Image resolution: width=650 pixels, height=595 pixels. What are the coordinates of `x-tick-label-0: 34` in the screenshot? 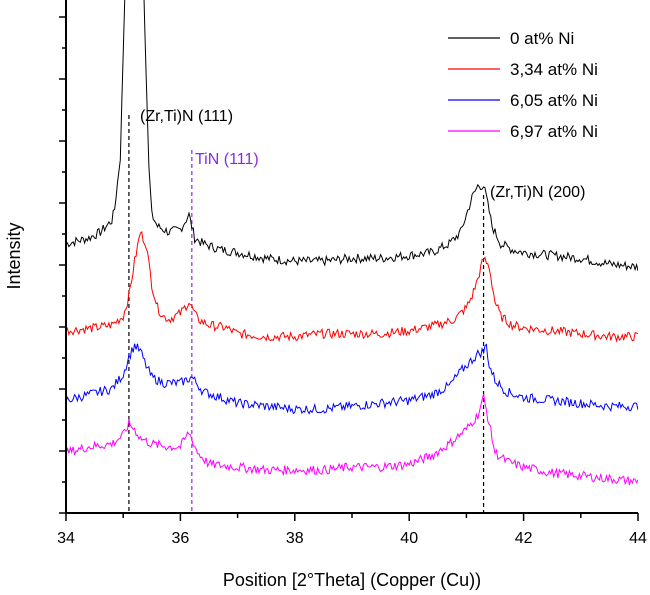 It's located at (66, 538).